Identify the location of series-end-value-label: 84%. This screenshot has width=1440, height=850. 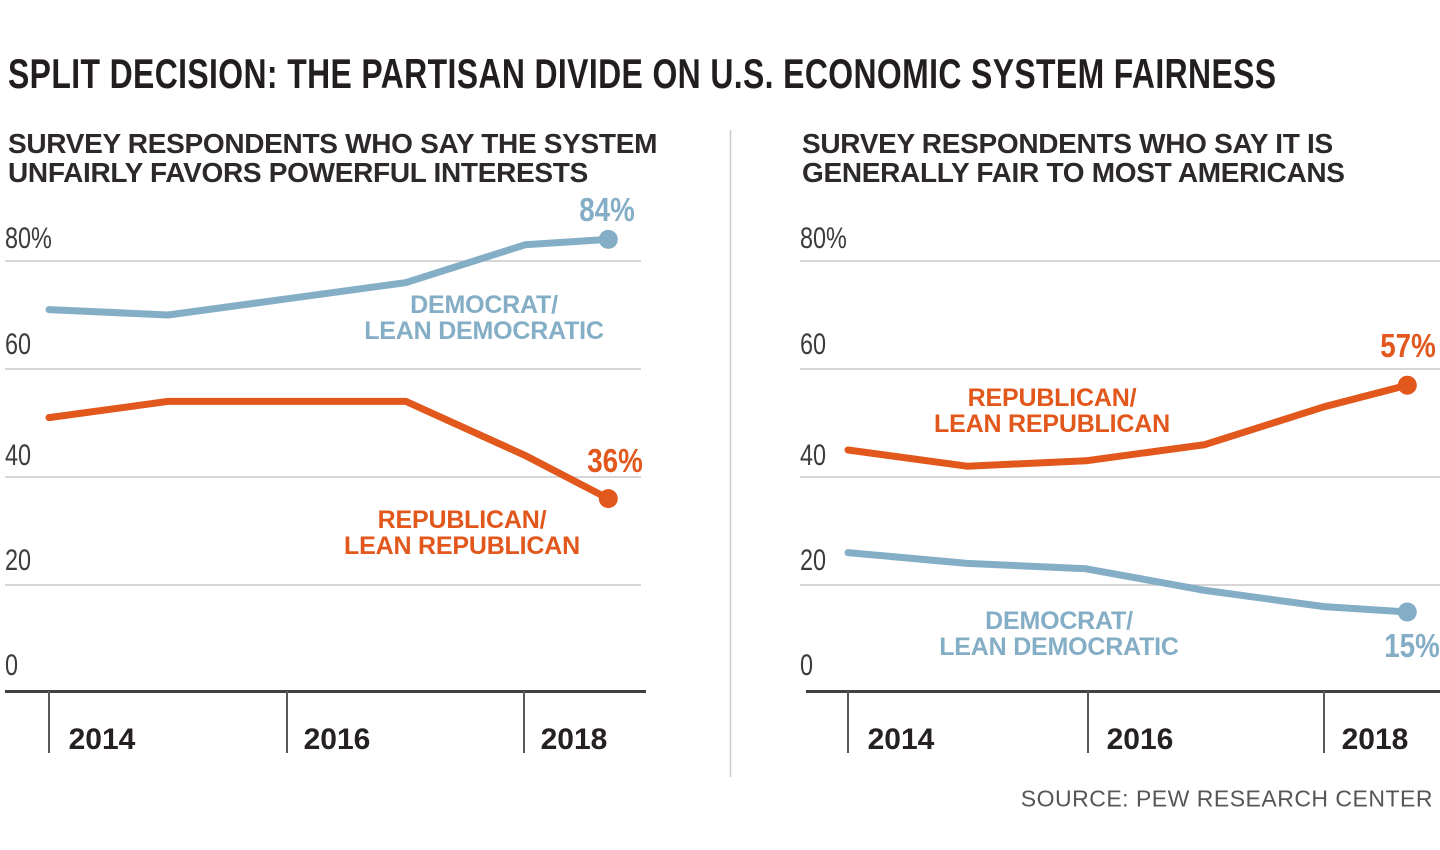
(607, 209).